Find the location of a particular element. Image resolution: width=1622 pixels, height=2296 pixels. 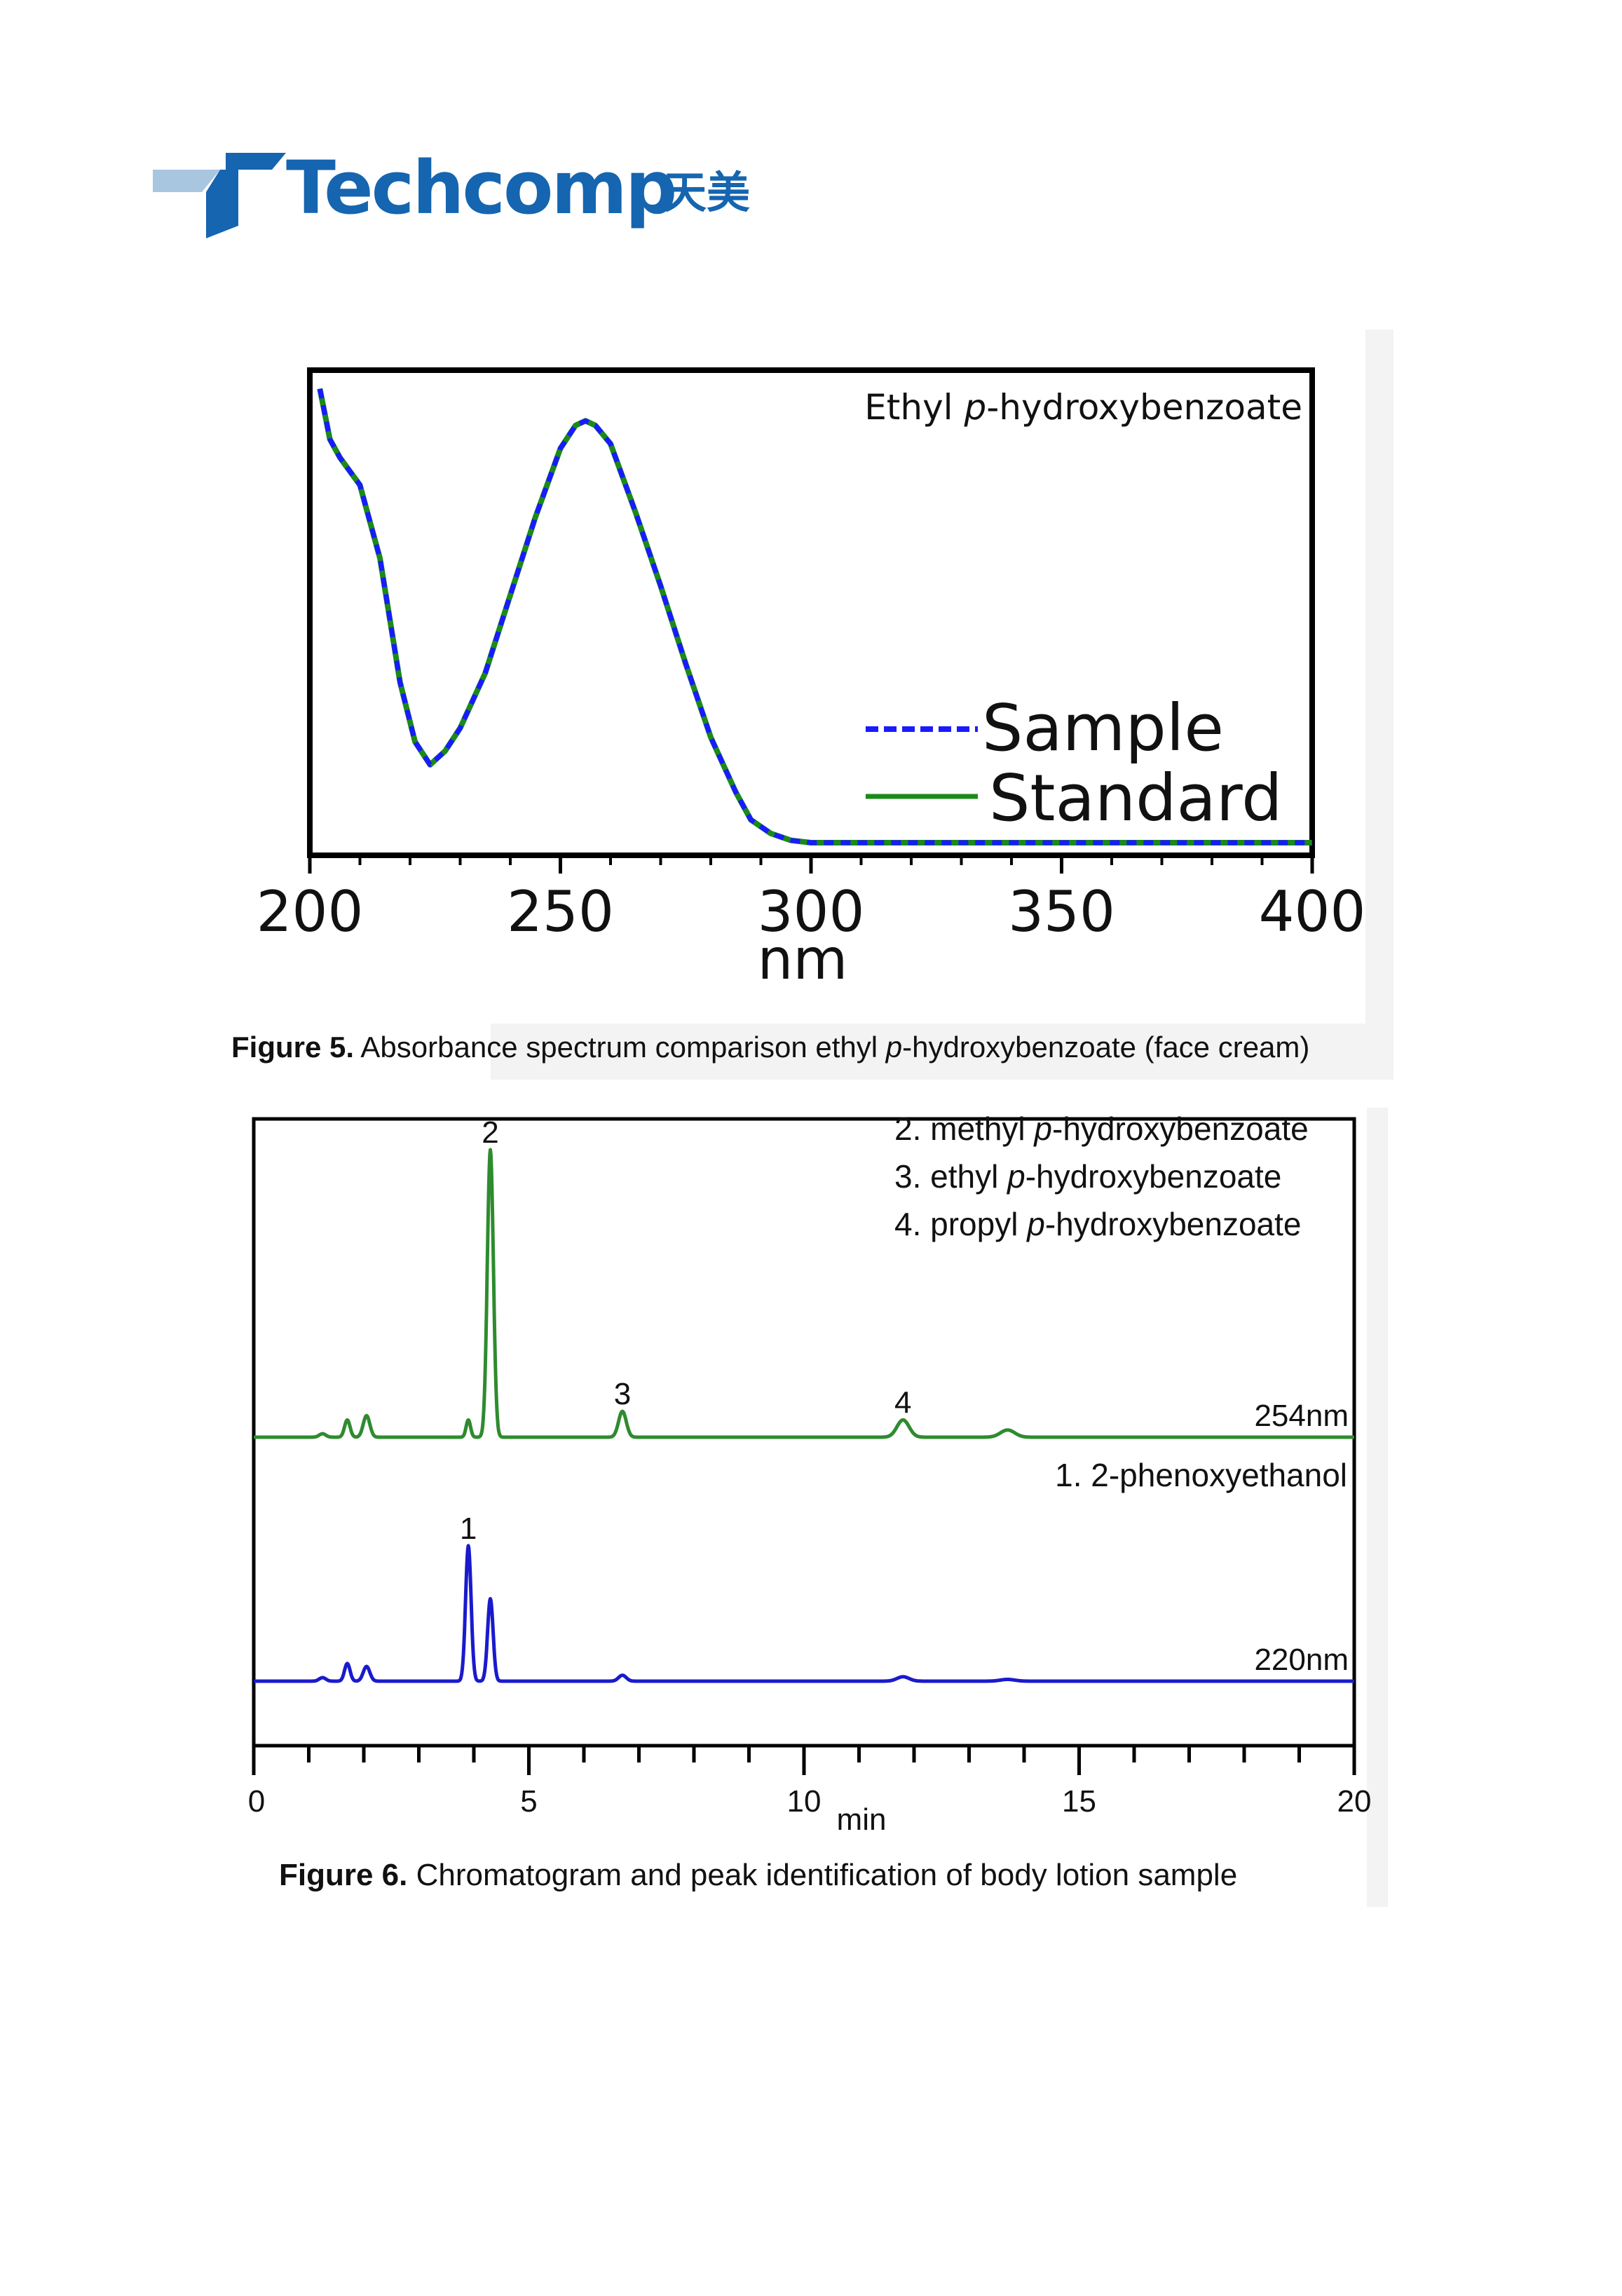

x-tick-label: 300 is located at coordinates (811, 911).